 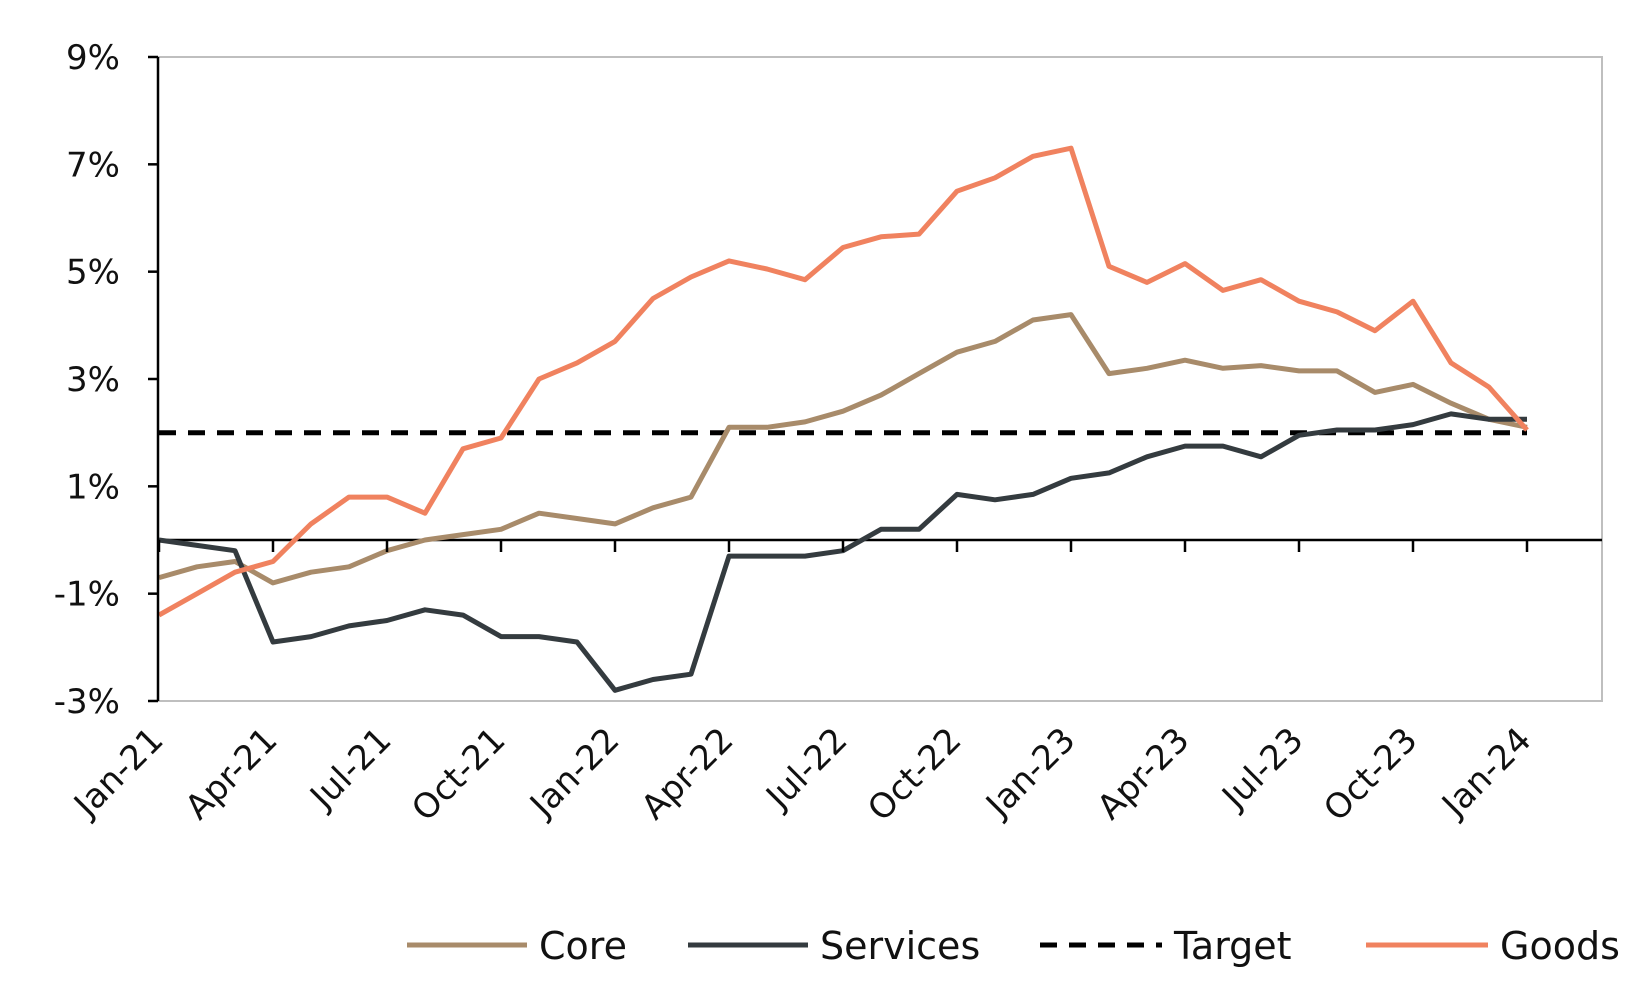 What do you see at coordinates (1370, 774) in the screenshot?
I see `x-tick-label: Oct-23` at bounding box center [1370, 774].